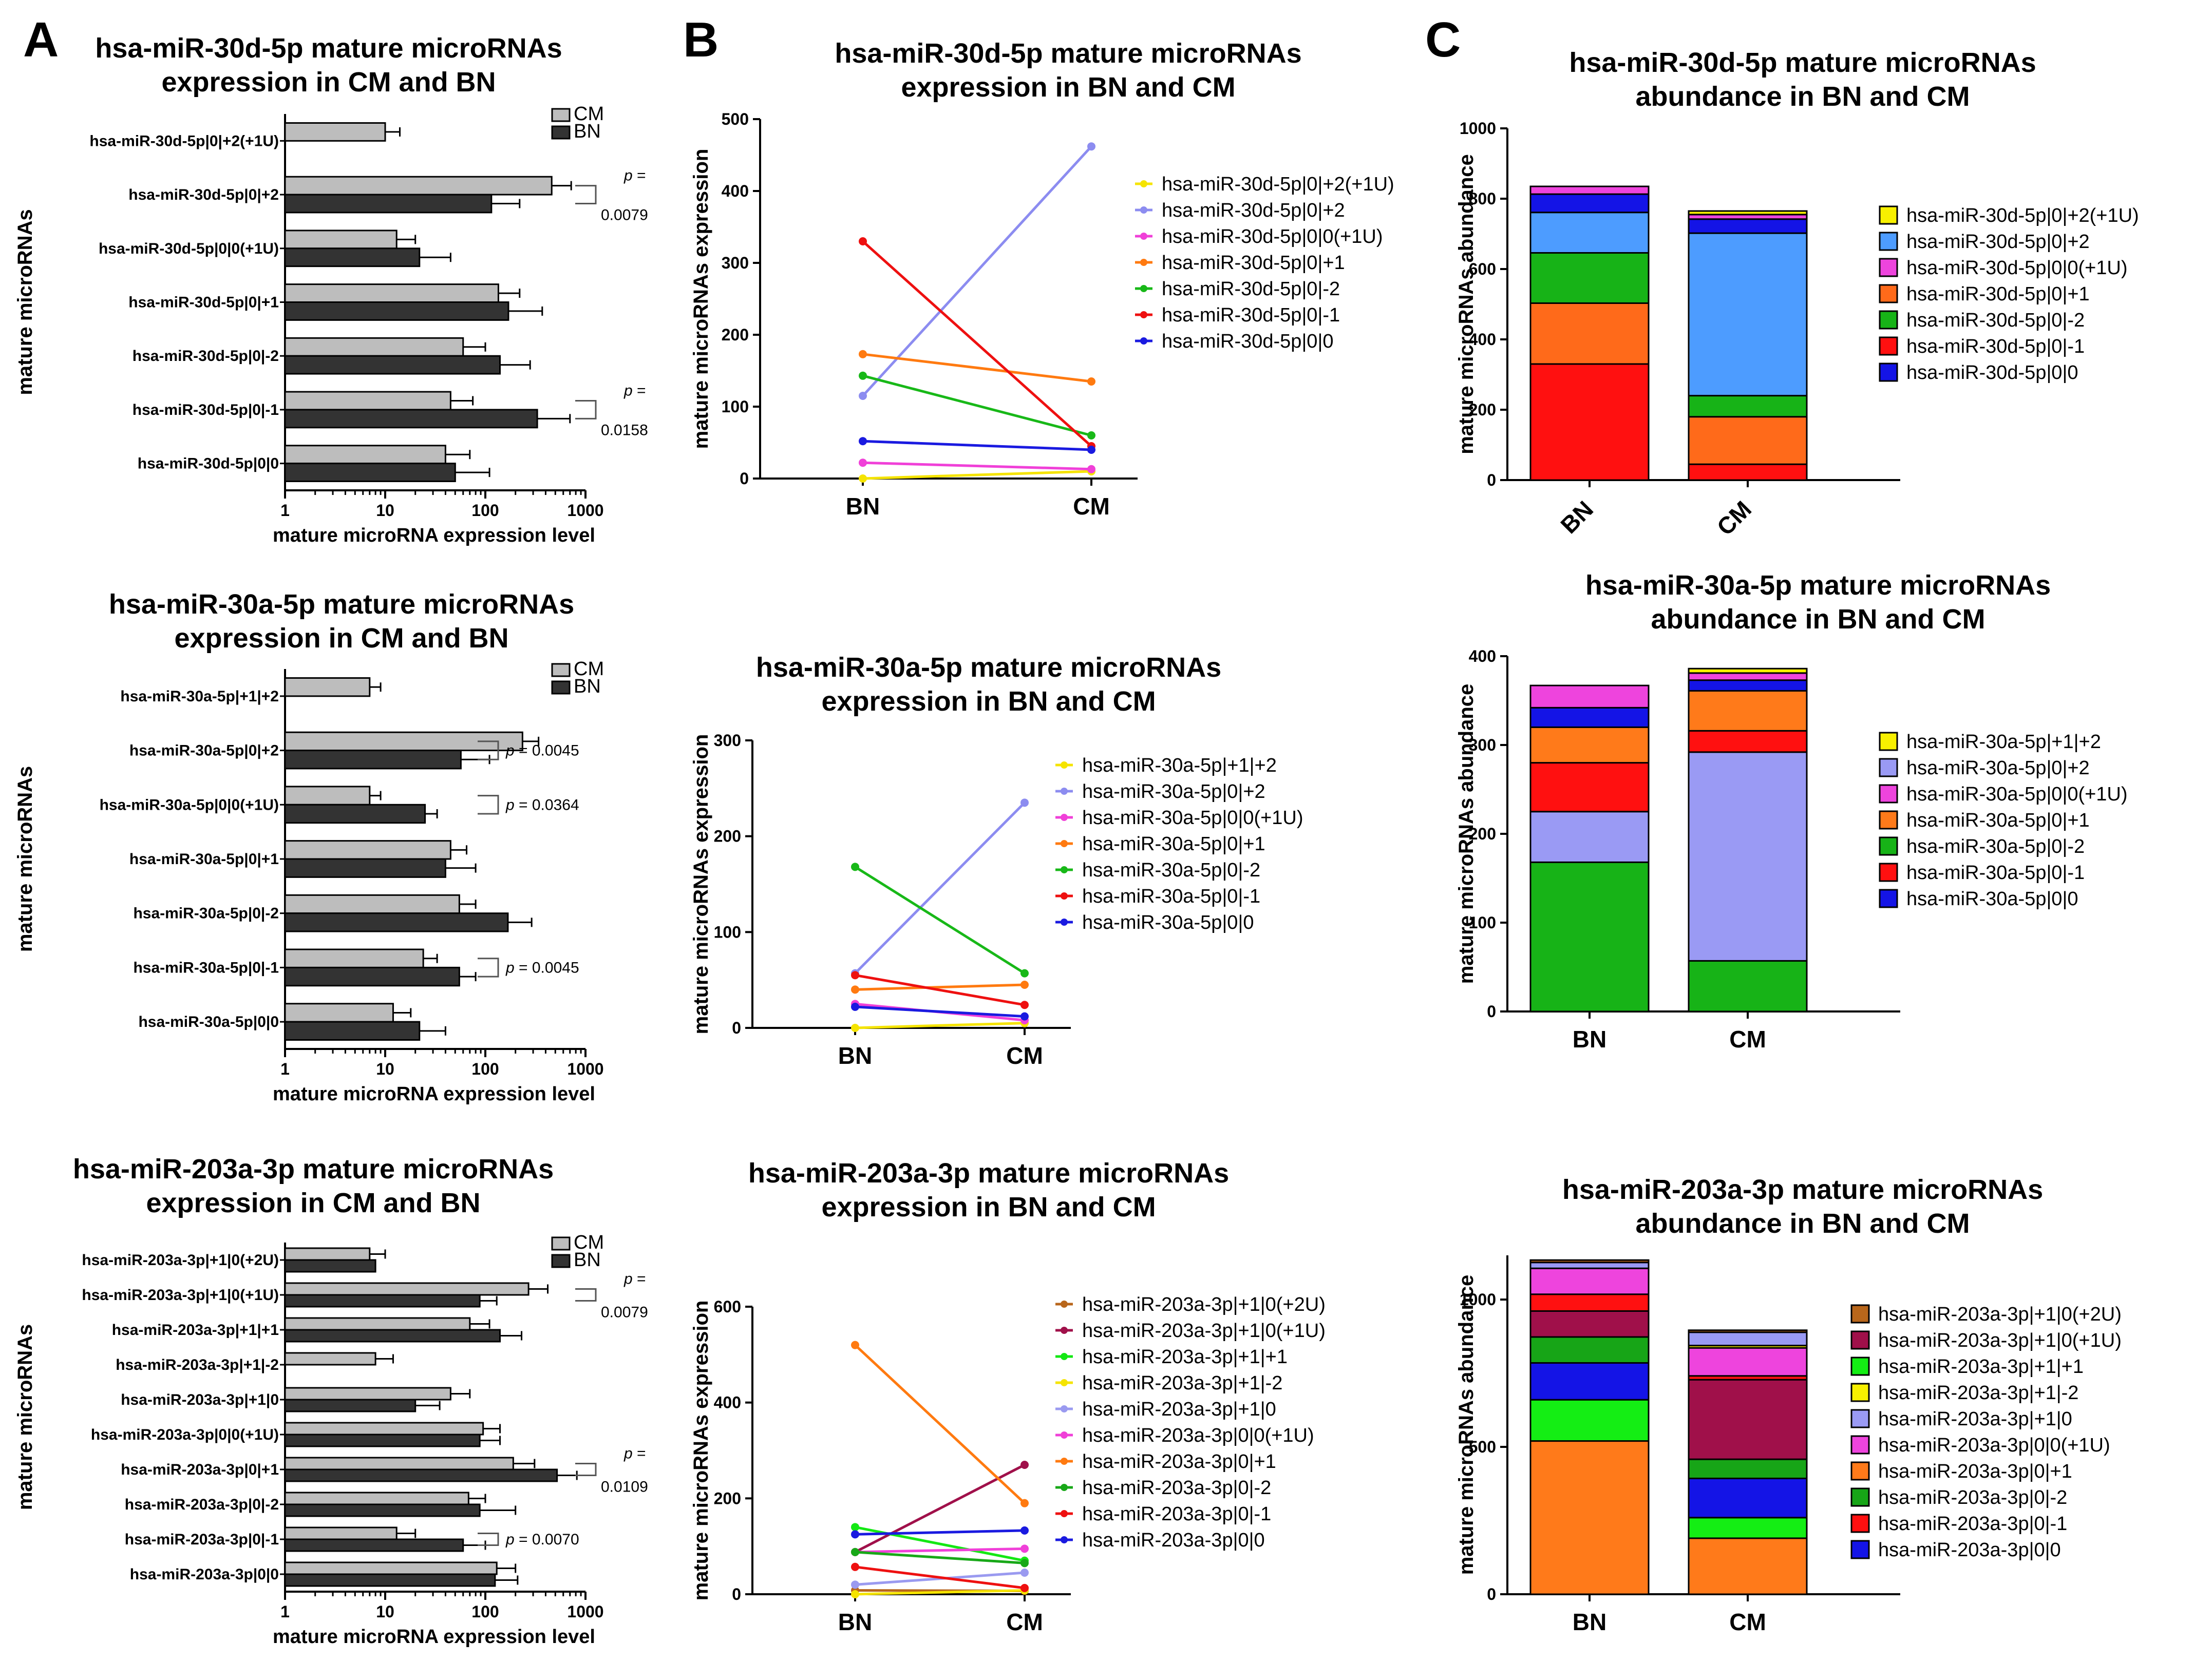  Describe the element at coordinates (855, 1028) in the screenshot. I see `point-BN-hsa-miR-30a-5p|+1|+2` at that location.